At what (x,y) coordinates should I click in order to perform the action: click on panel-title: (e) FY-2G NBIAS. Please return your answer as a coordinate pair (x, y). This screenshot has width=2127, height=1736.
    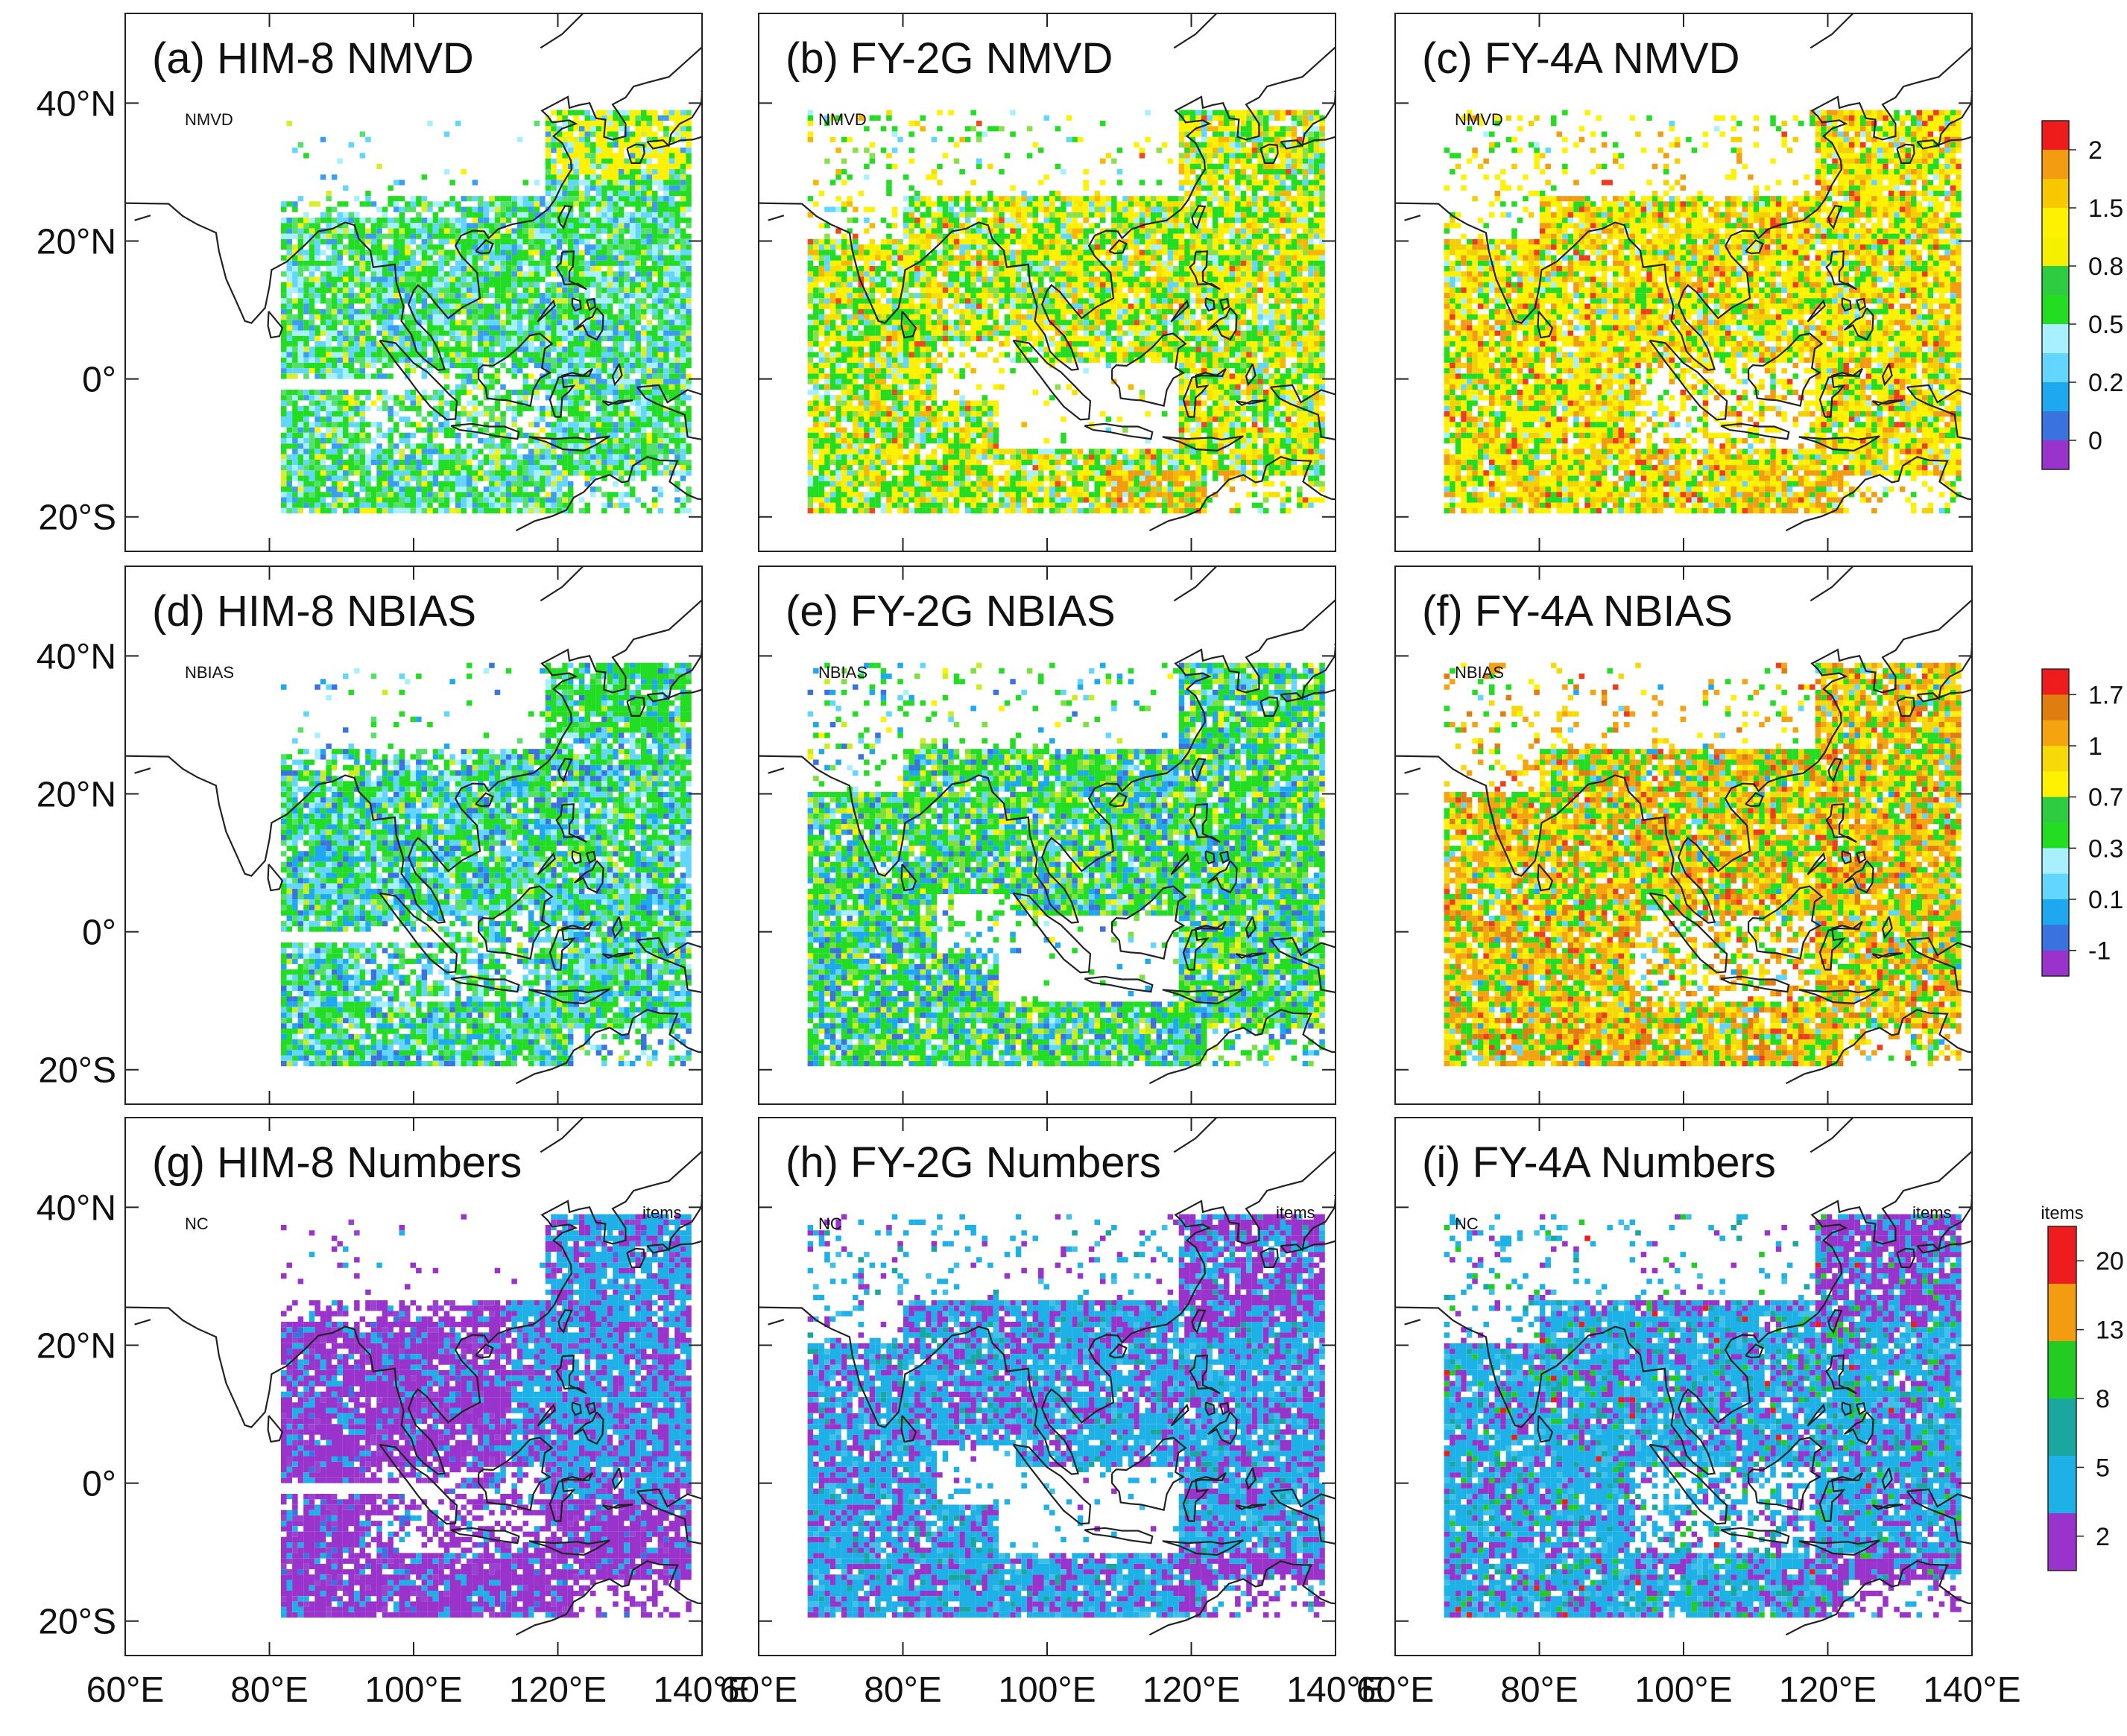
    Looking at the image, I should click on (951, 611).